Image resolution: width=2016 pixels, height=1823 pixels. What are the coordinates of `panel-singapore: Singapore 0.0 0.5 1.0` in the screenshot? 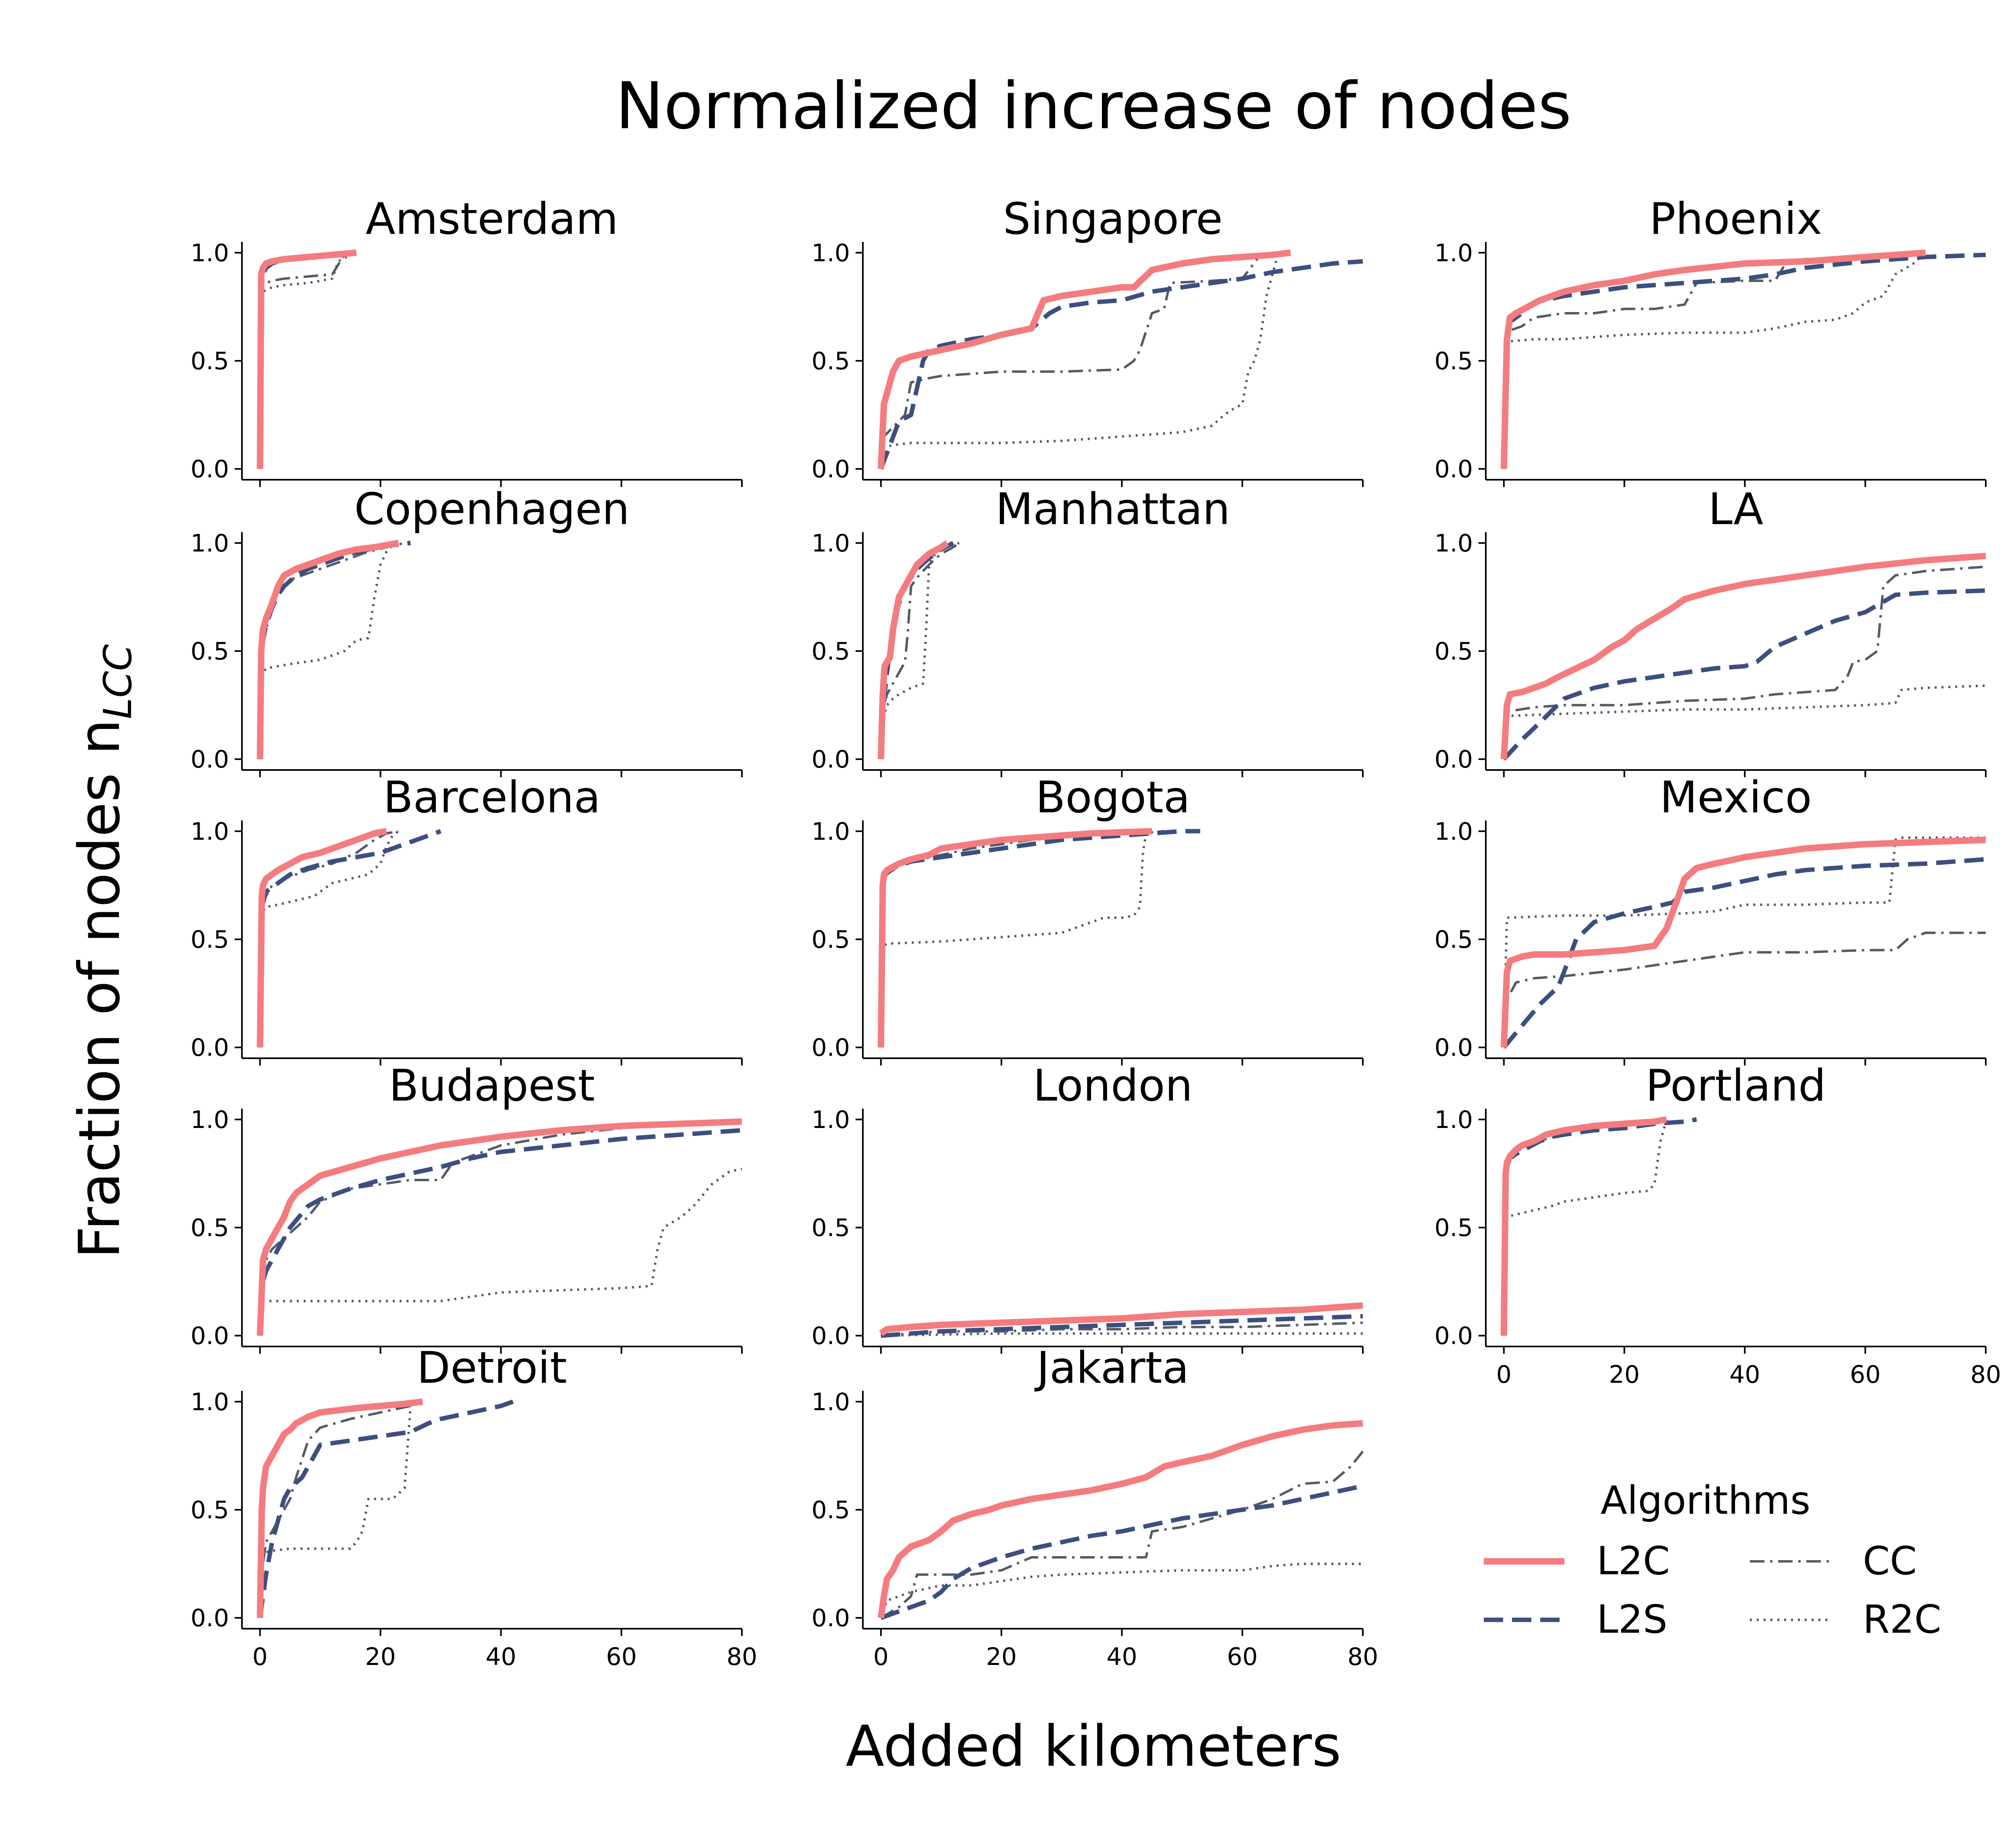 It's located at (1088, 340).